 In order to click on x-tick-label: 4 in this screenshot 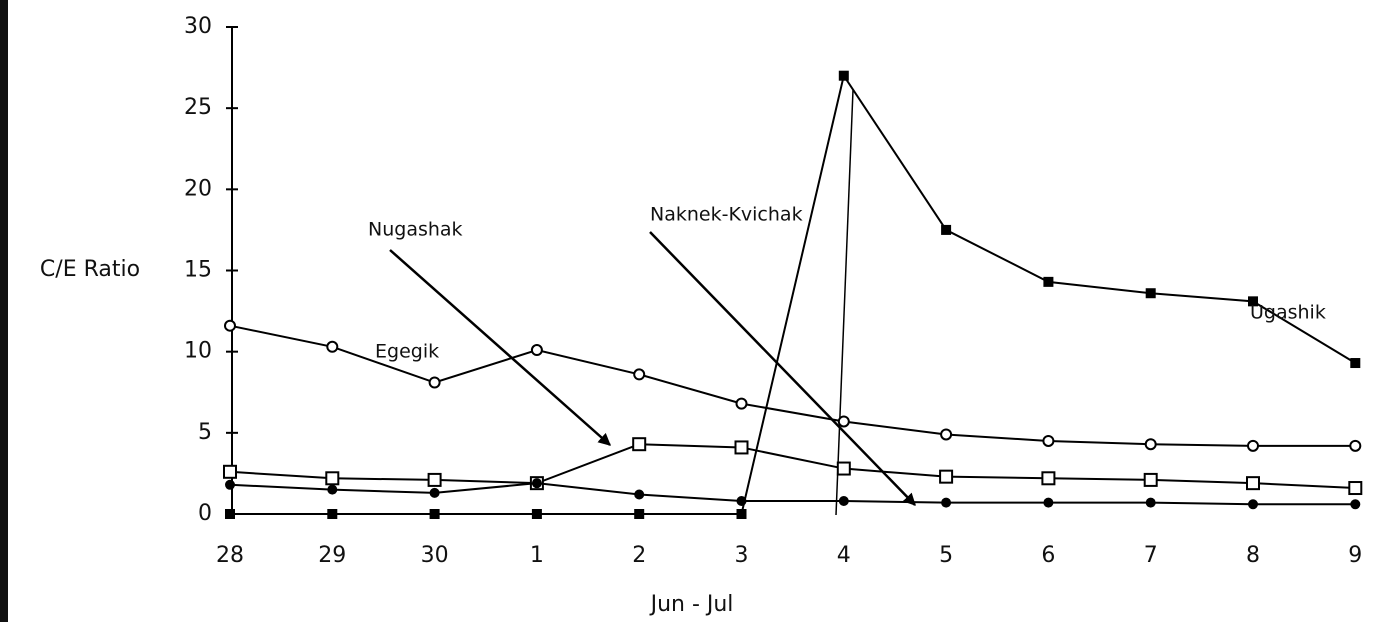, I will do `click(844, 555)`.